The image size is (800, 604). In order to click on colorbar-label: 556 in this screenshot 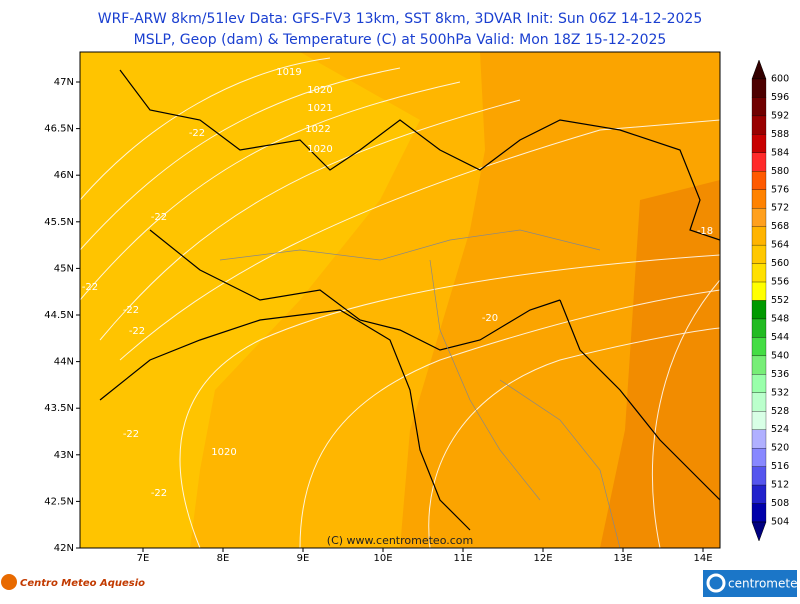, I will do `click(780, 282)`.